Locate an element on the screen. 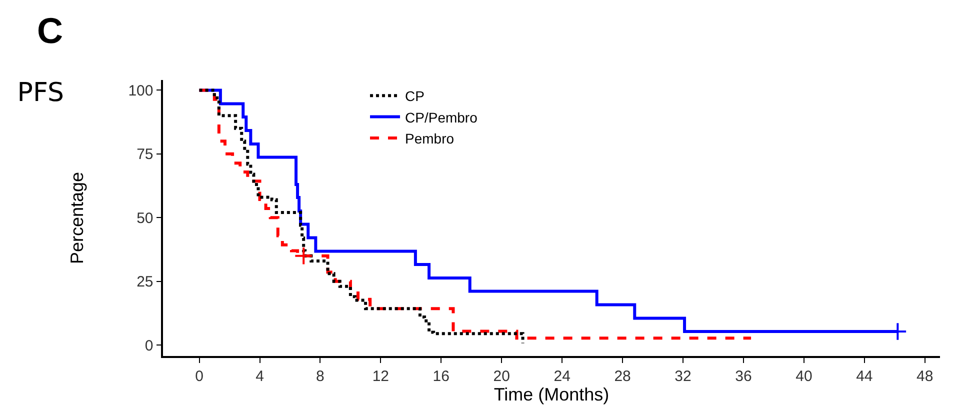 Image resolution: width=960 pixels, height=413 pixels. x-tick-label: 16 is located at coordinates (441, 376).